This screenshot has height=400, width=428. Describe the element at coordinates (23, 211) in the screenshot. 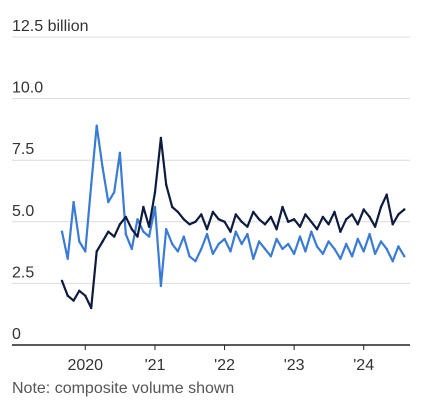

I see `y-tick-label: 5.0` at that location.